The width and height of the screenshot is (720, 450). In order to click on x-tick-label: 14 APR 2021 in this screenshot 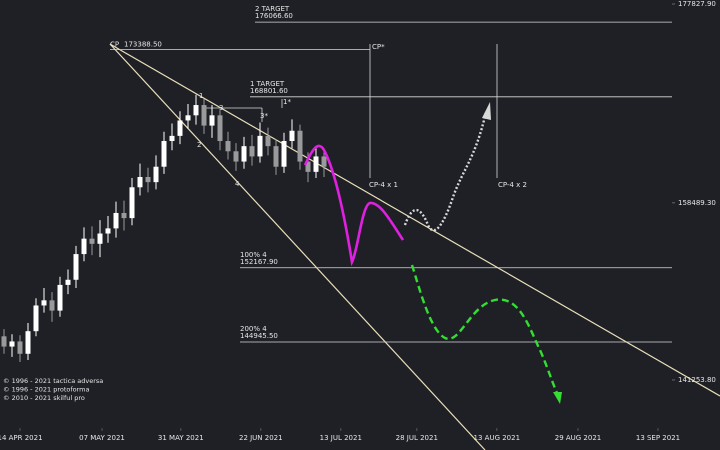, I will do `click(21, 438)`.